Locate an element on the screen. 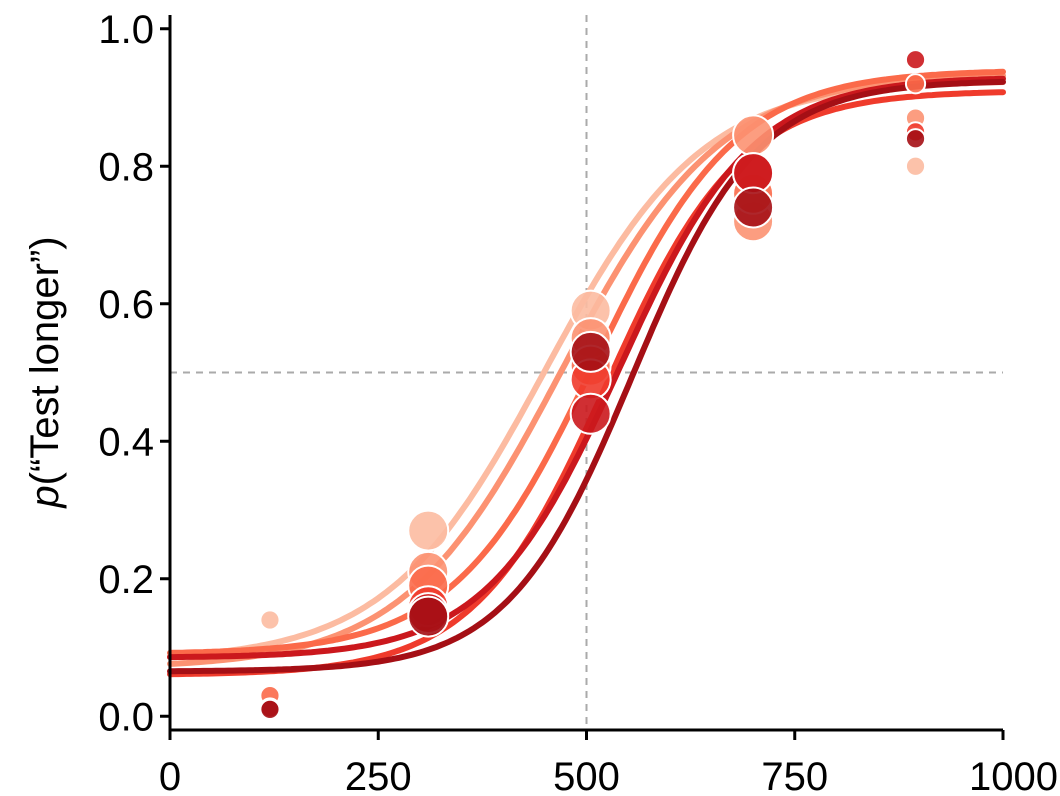 This screenshot has width=1060, height=796. y-tick-label: 1.0 is located at coordinates (126, 30).